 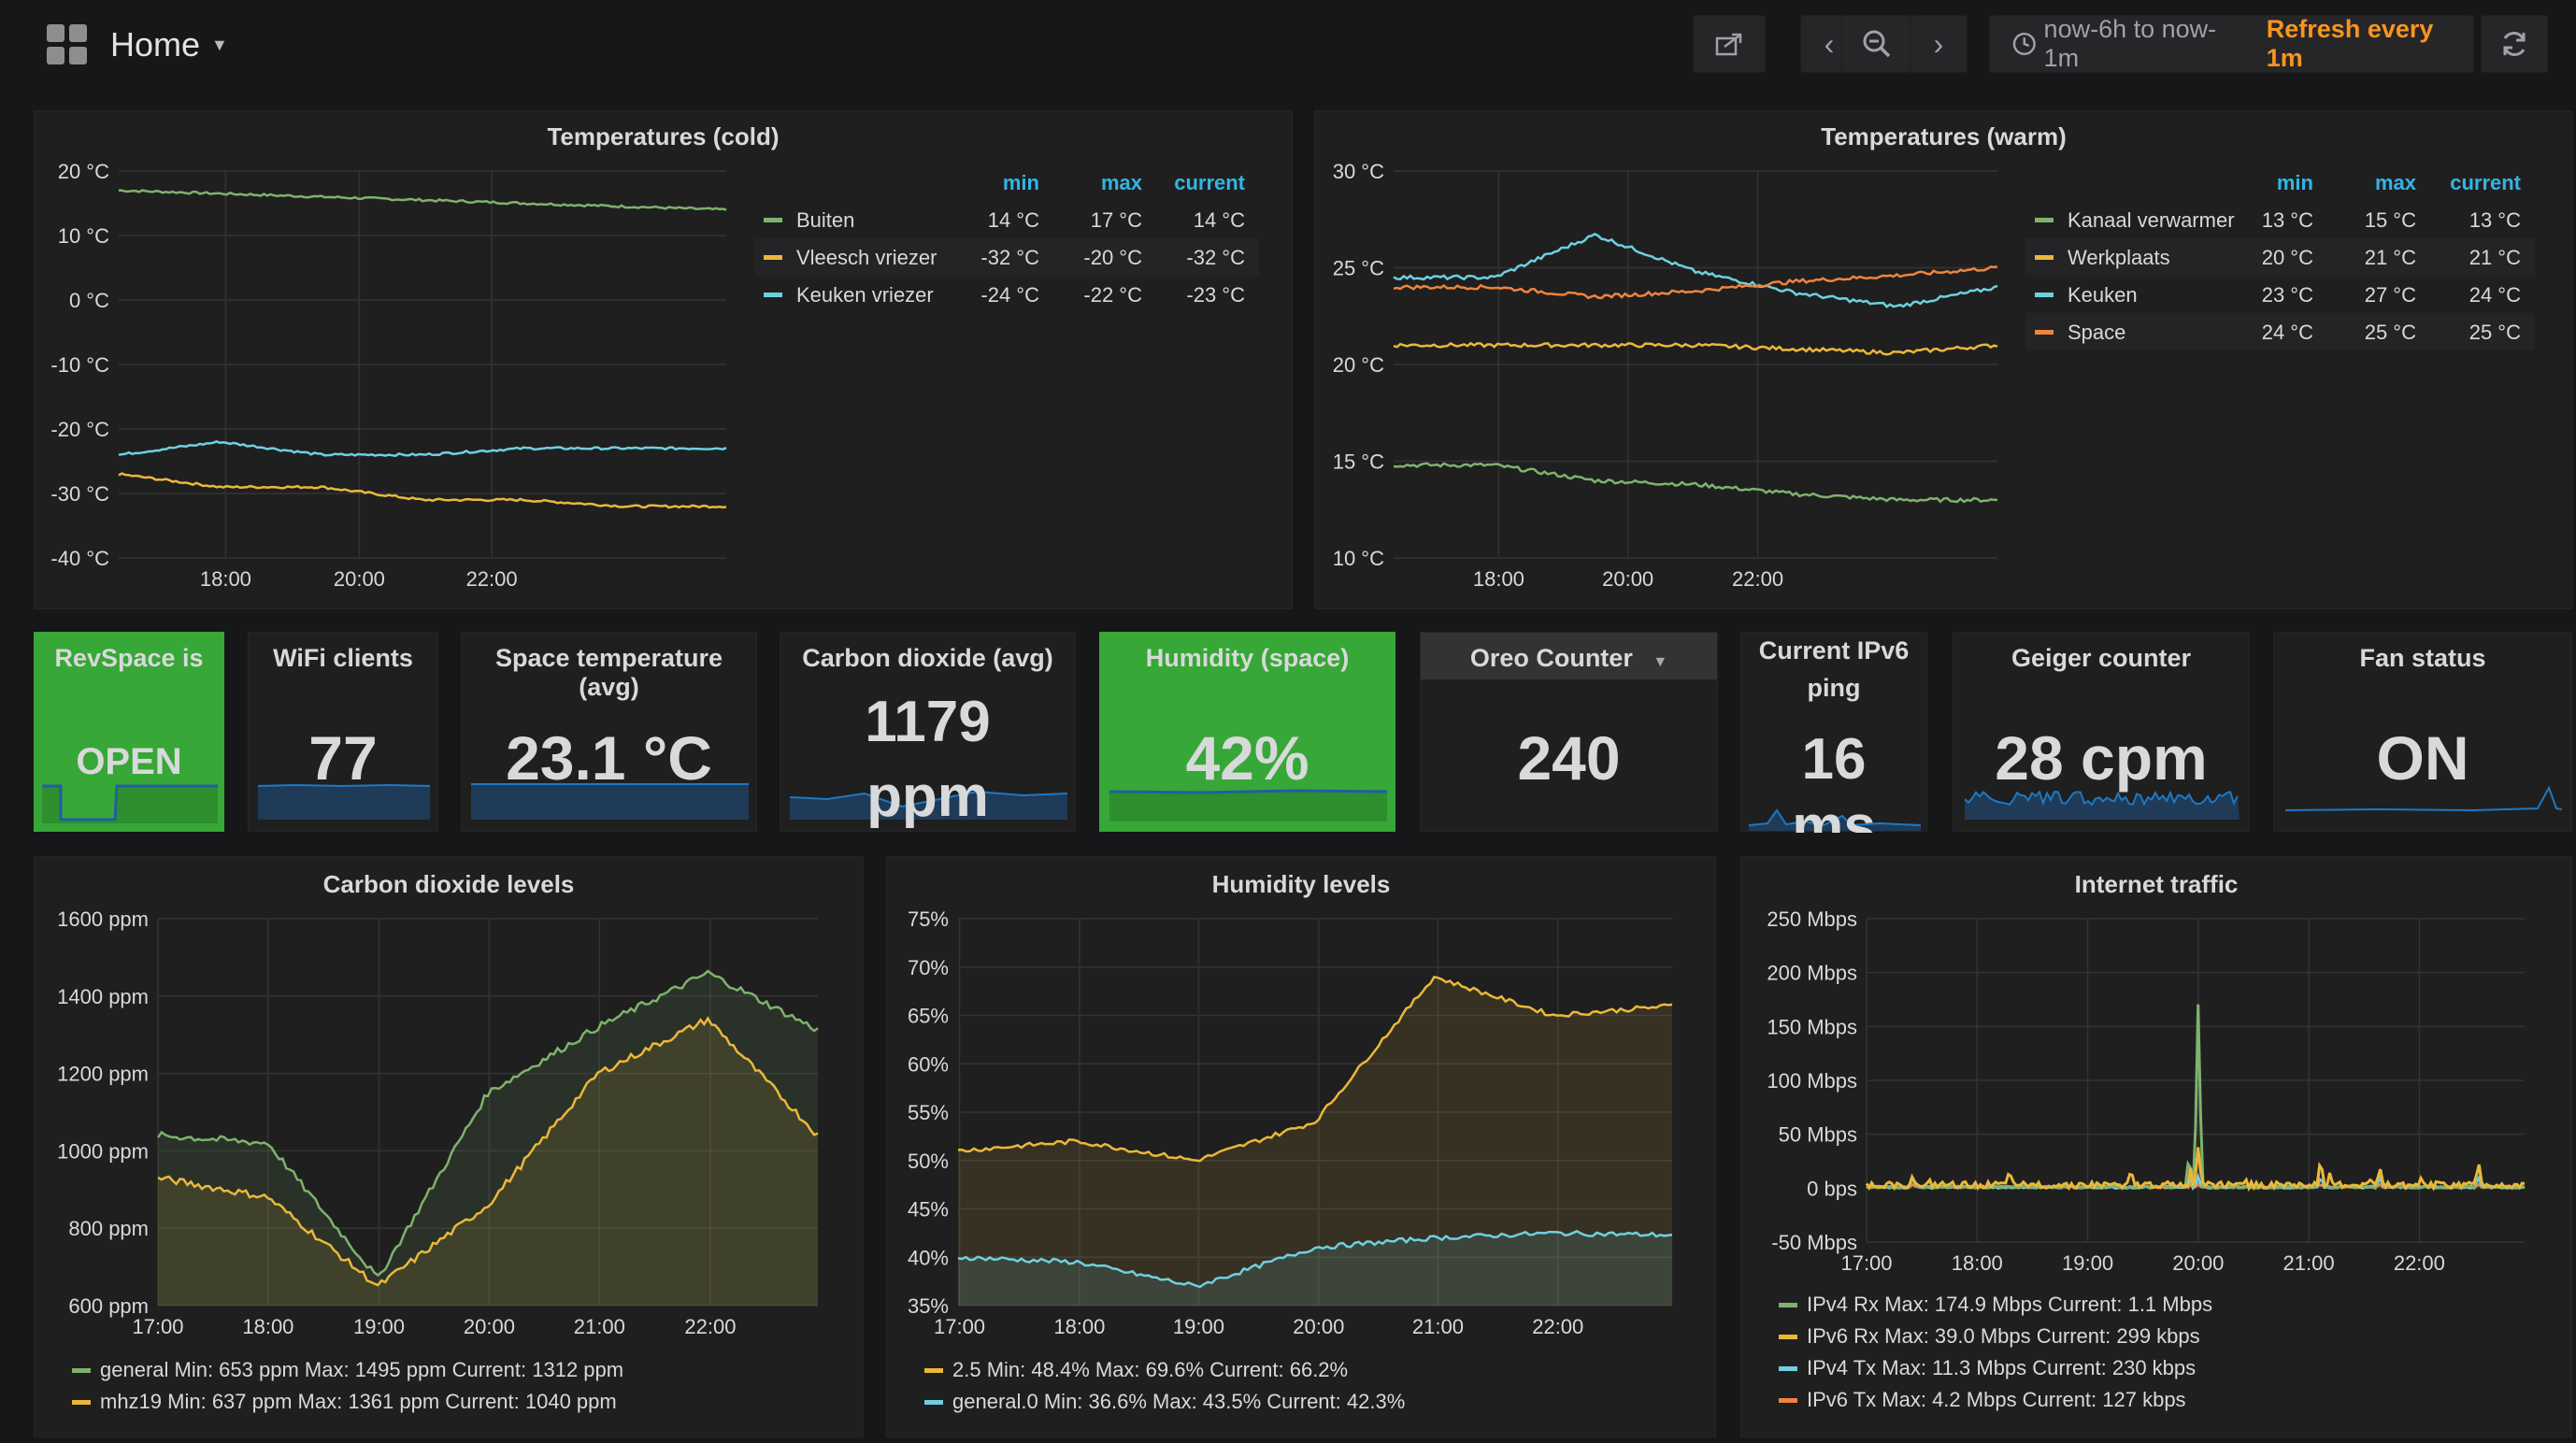 I want to click on y-tick-label: -20 °C, so click(x=79, y=429).